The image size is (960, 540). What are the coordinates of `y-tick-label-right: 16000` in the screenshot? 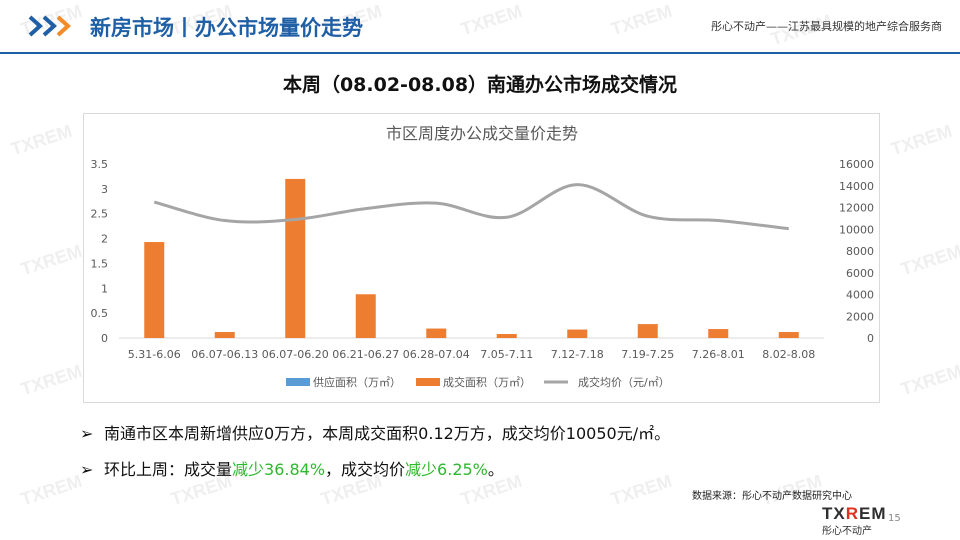 It's located at (856, 164).